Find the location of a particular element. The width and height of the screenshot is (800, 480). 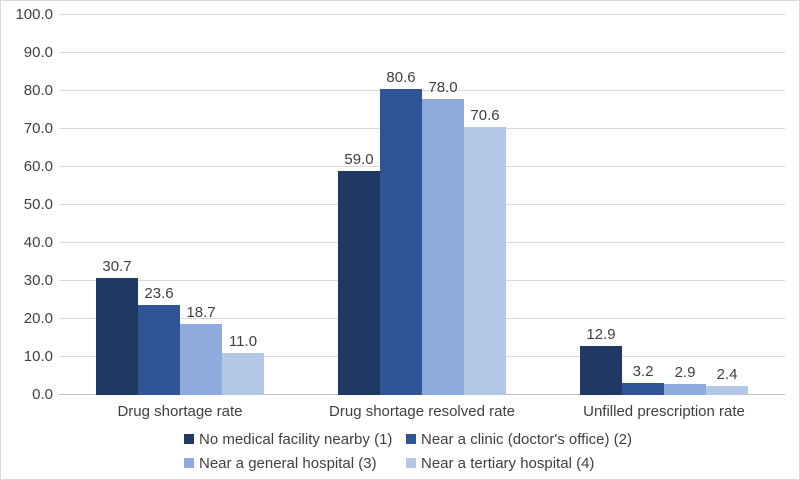

y-tick-label: 70.0 is located at coordinates (38, 128).